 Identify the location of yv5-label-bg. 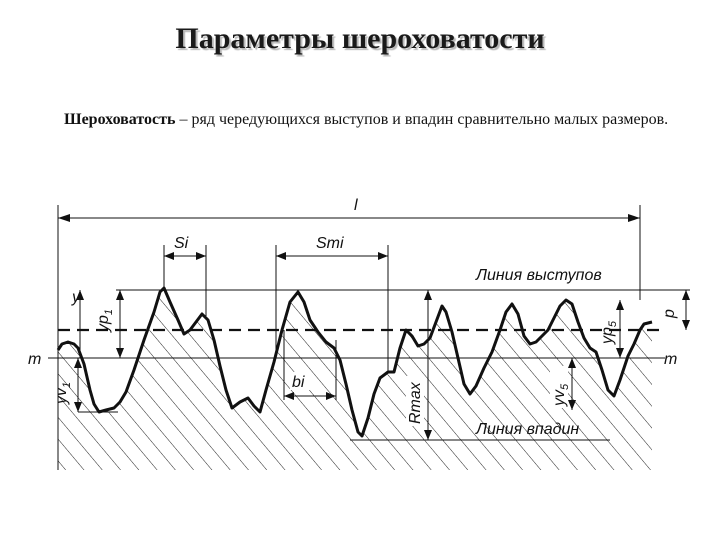
(559, 387).